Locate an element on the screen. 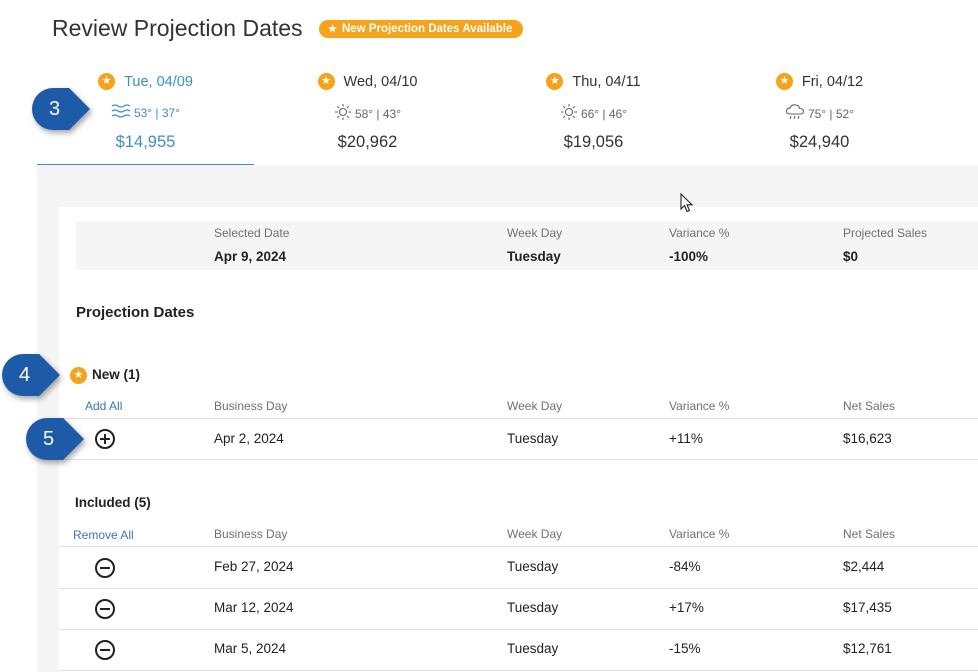 The height and width of the screenshot is (672, 978). mouse-cursor-icon is located at coordinates (687, 205).